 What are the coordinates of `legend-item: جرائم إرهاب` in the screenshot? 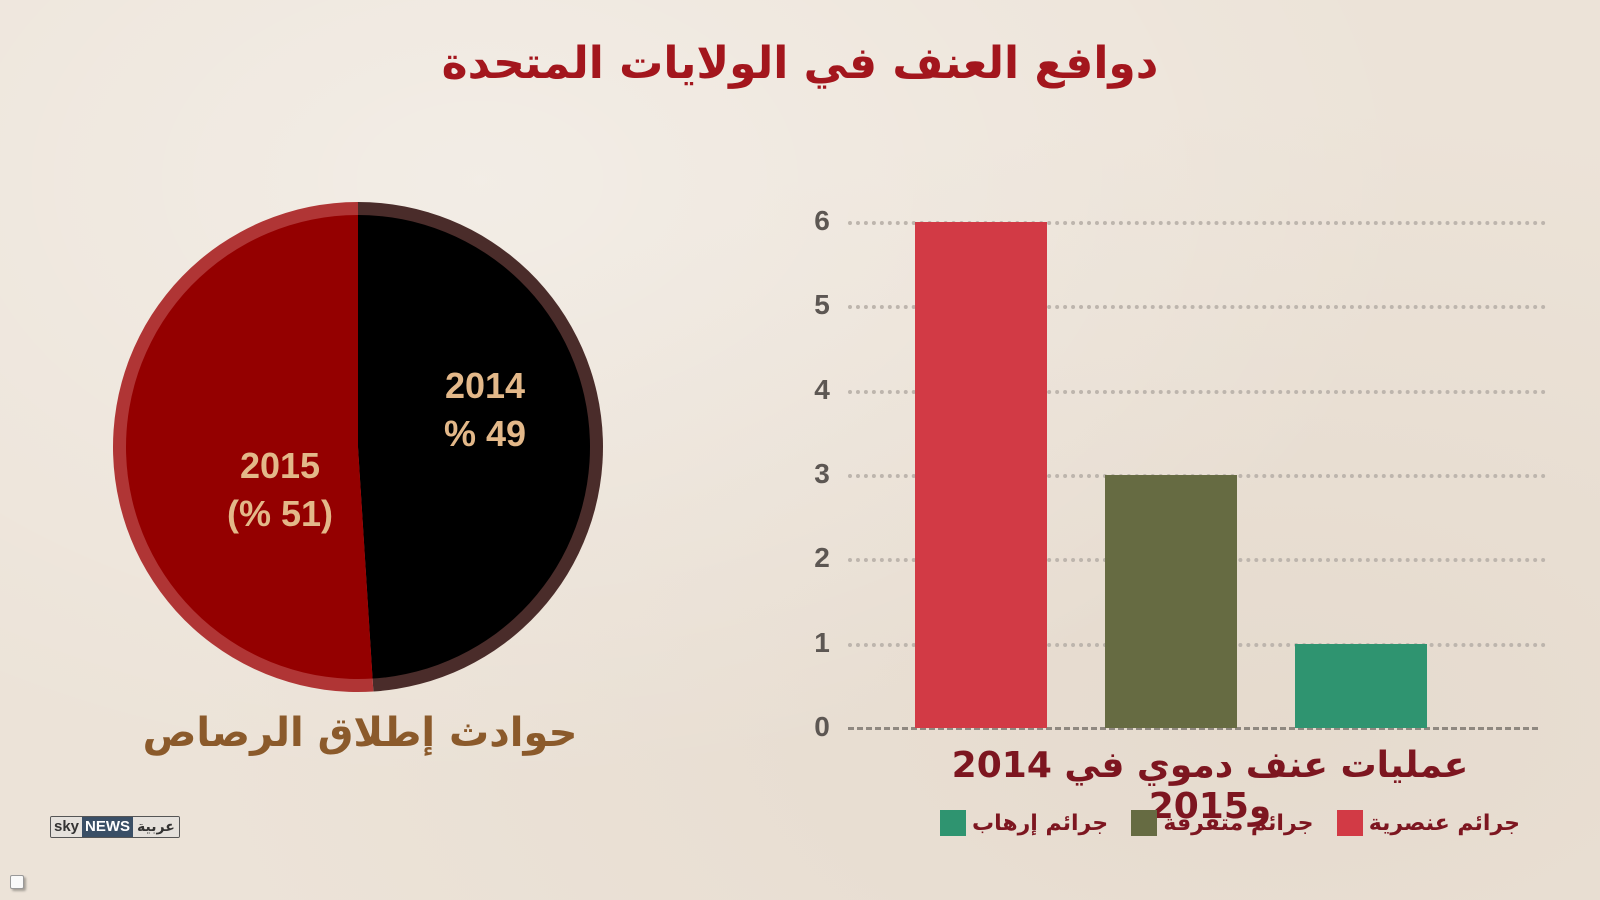 It's located at (1024, 823).